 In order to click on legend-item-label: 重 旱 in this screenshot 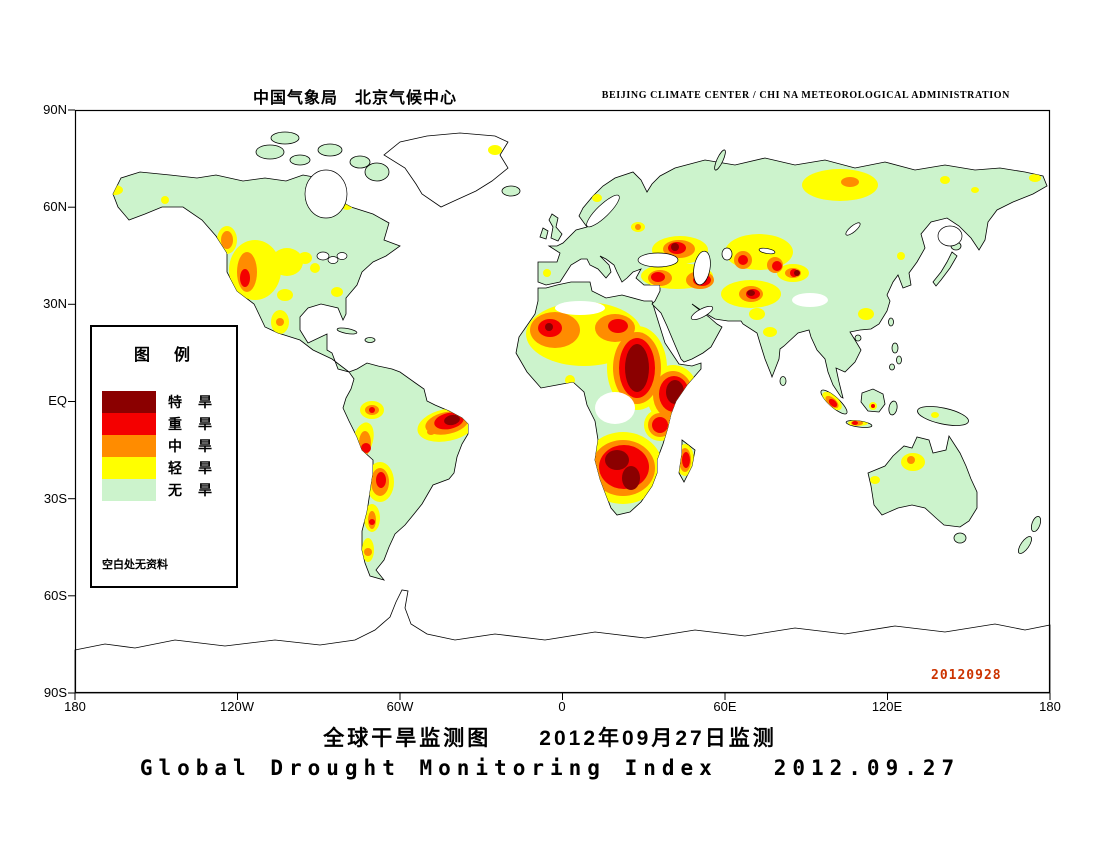, I will do `click(190, 424)`.